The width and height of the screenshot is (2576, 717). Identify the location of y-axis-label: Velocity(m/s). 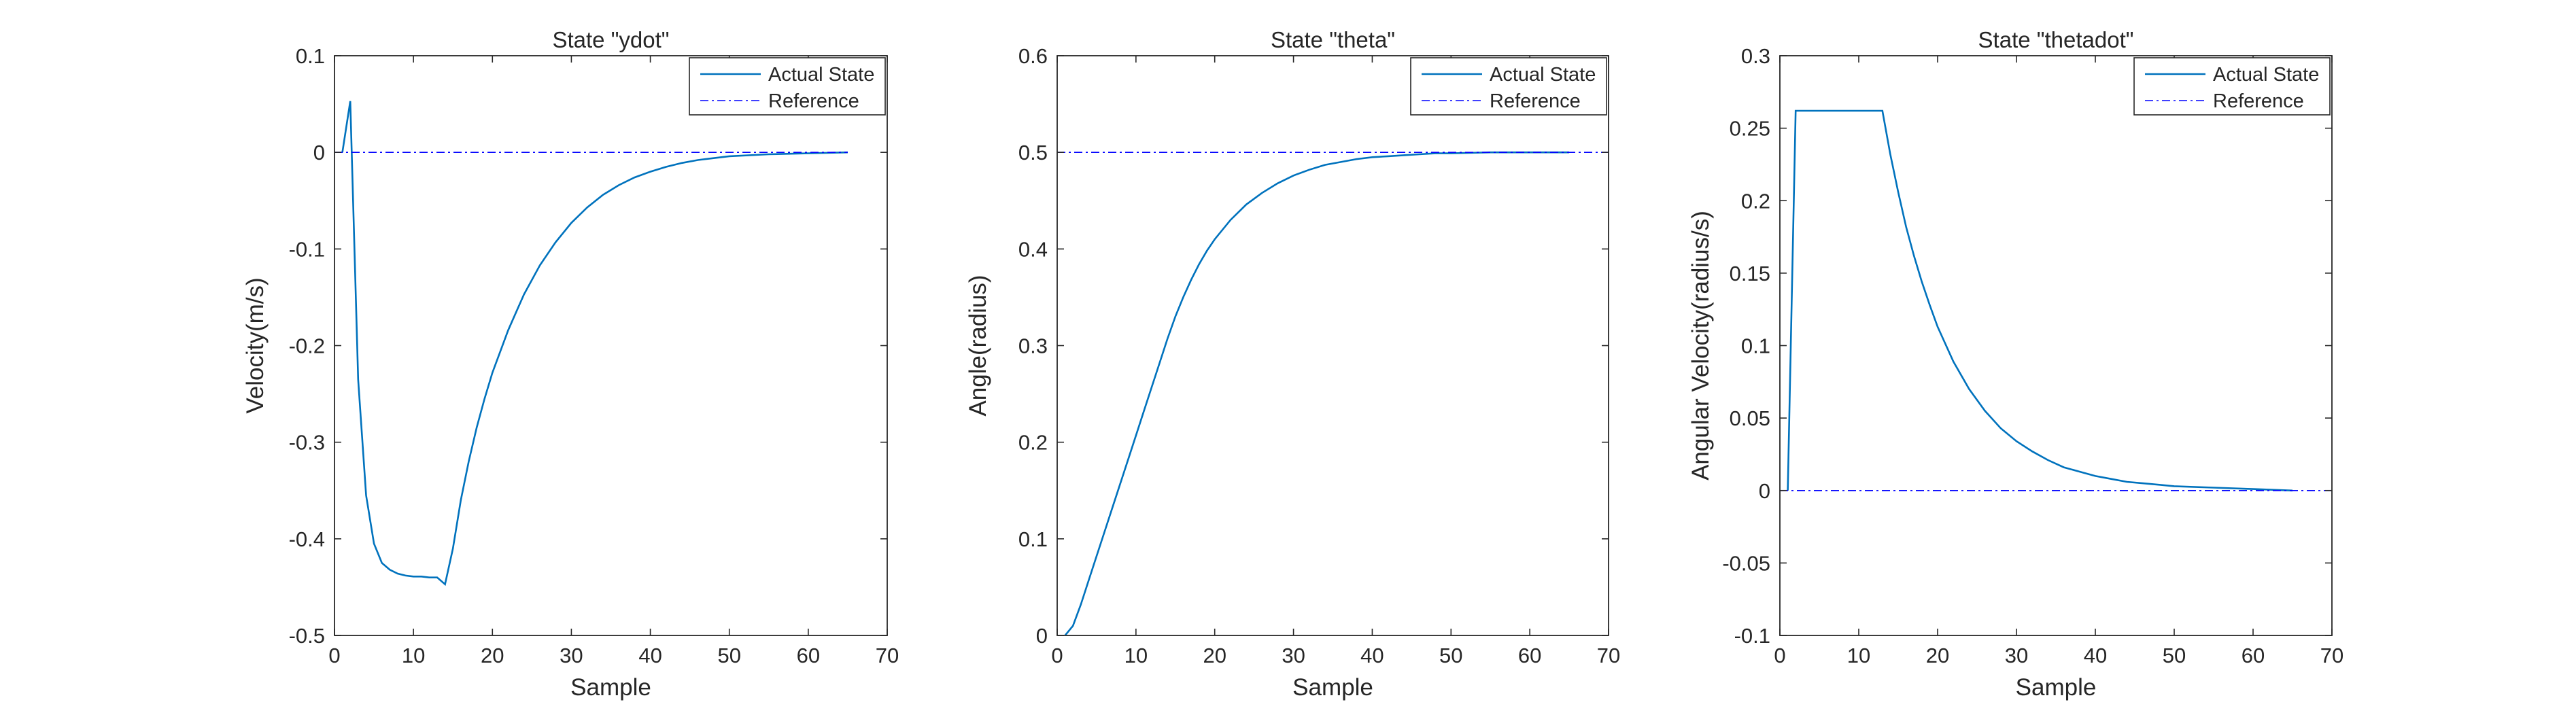
(255, 345).